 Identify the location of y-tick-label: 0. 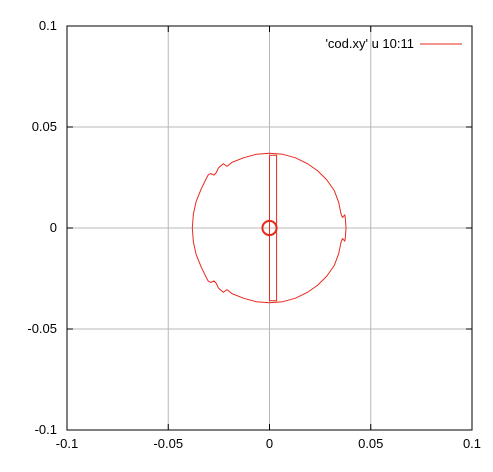
(53, 227).